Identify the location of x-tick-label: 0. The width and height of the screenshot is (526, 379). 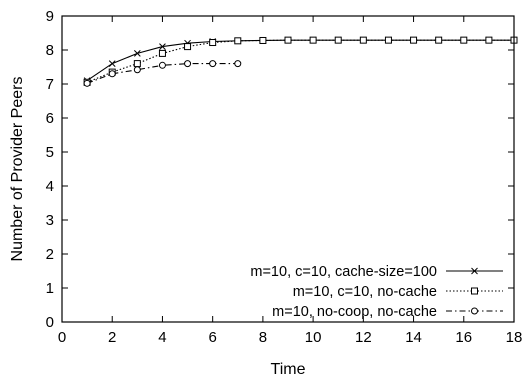
(62, 337).